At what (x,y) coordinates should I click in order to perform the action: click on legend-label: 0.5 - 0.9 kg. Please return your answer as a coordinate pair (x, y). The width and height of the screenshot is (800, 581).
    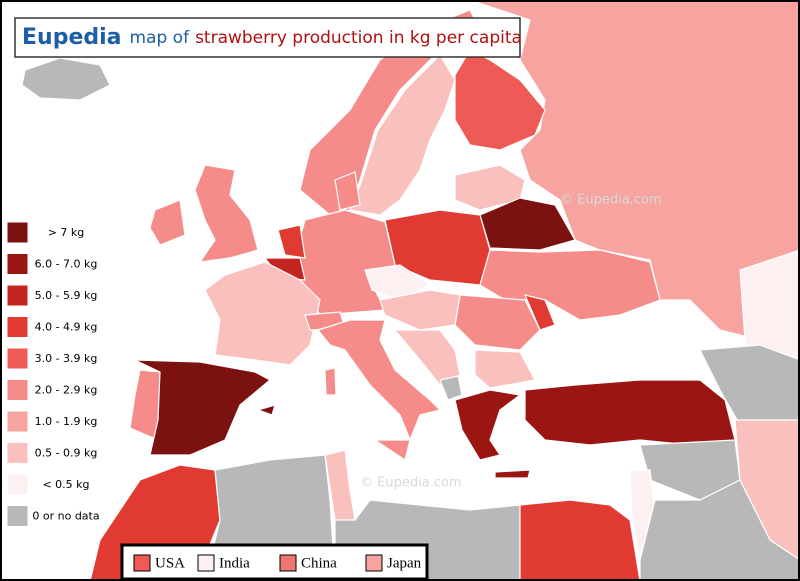
    Looking at the image, I should click on (66, 453).